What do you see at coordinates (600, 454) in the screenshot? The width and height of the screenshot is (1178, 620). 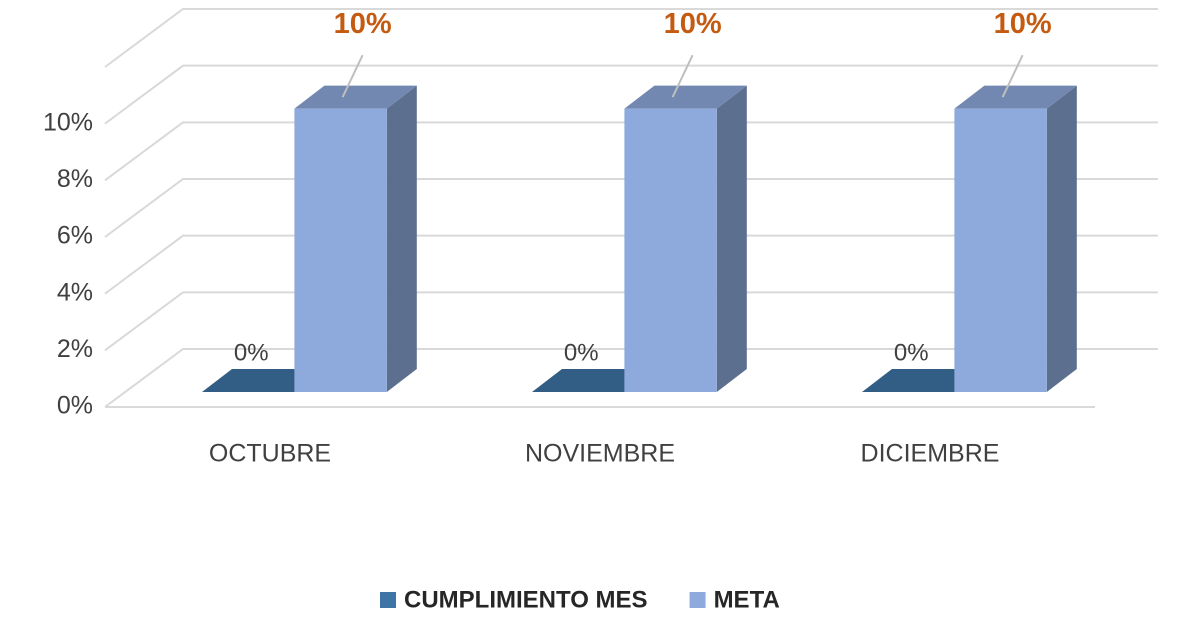 I see `x-tick-label: NOVIEMBRE` at bounding box center [600, 454].